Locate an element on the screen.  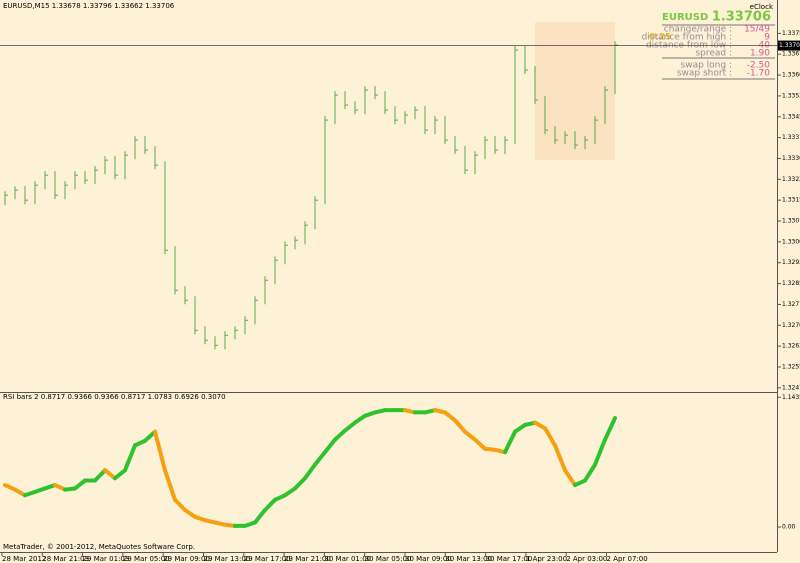
time-label: 1 Apr 23:00 is located at coordinates (546, 559).